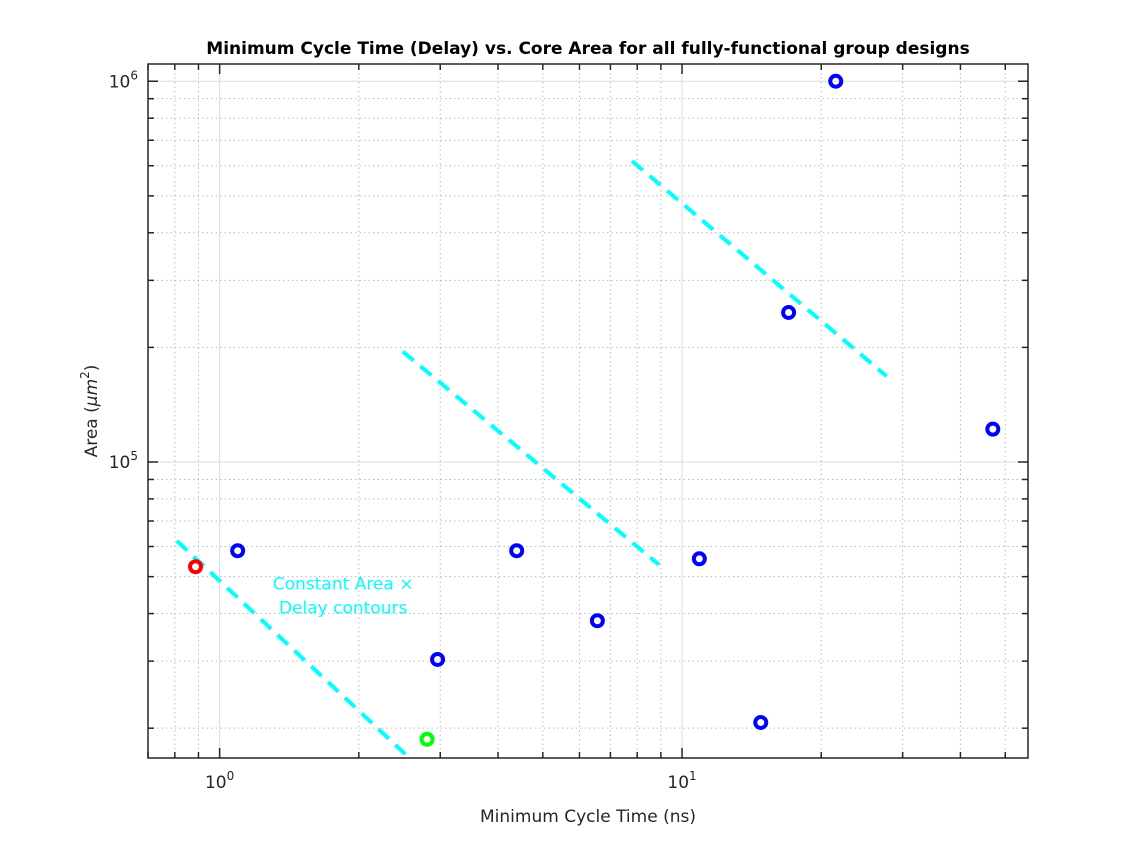 The image size is (1135, 851). Describe the element at coordinates (231, 776) in the screenshot. I see `tick-exponent: 0` at that location.